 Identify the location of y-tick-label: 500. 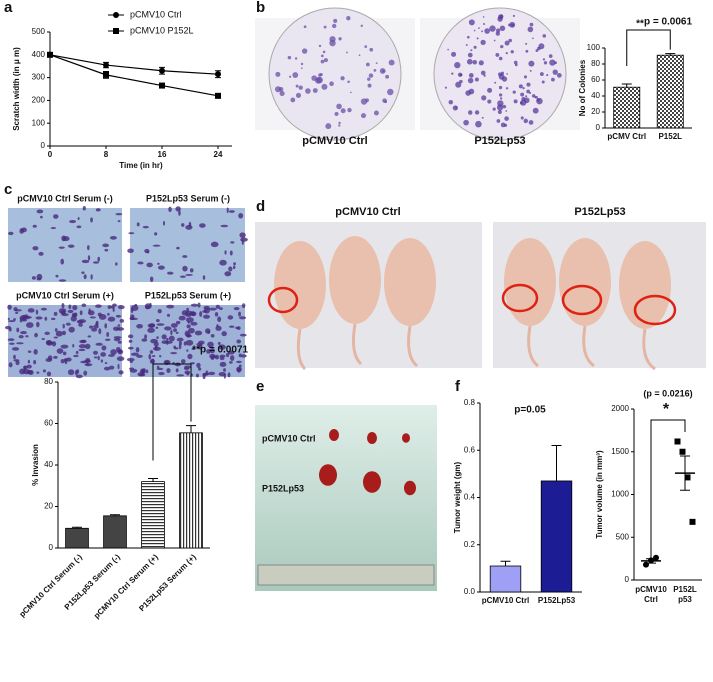
(623, 536).